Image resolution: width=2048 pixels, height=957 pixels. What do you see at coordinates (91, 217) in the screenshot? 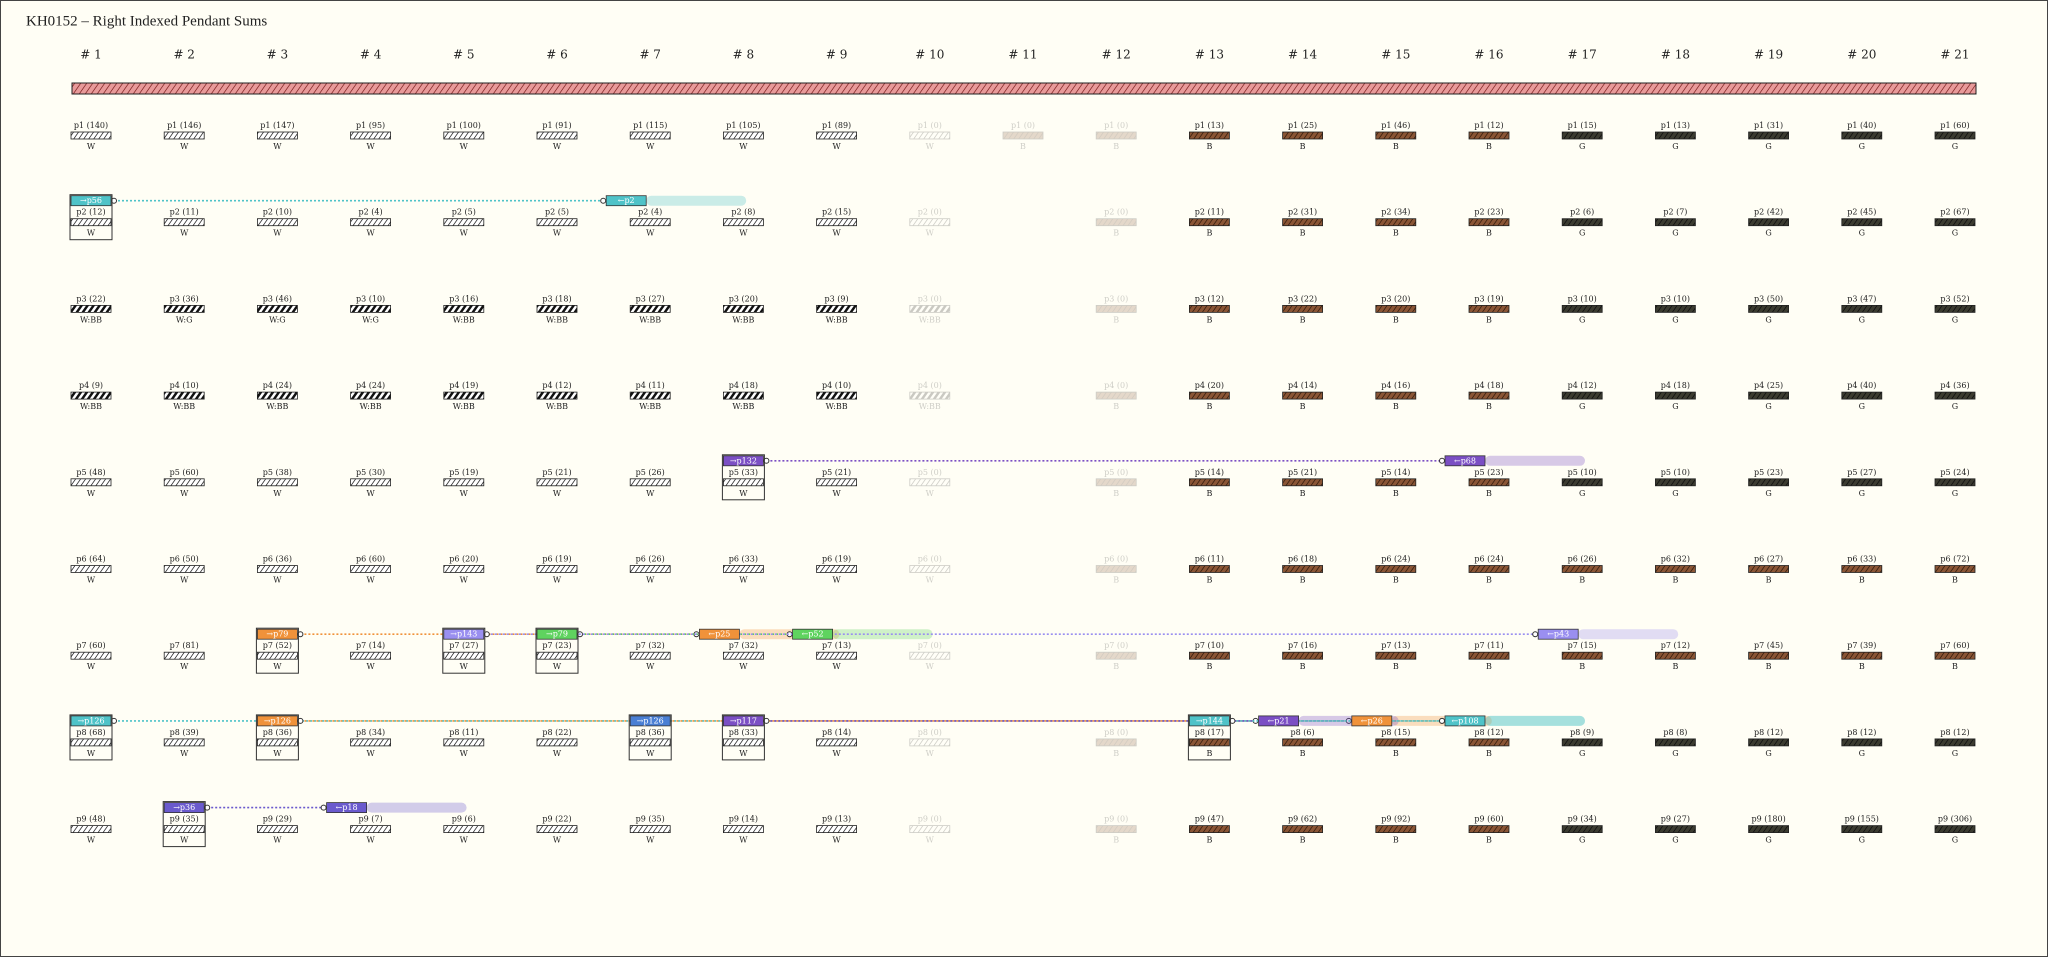
I see `cell-box` at bounding box center [91, 217].